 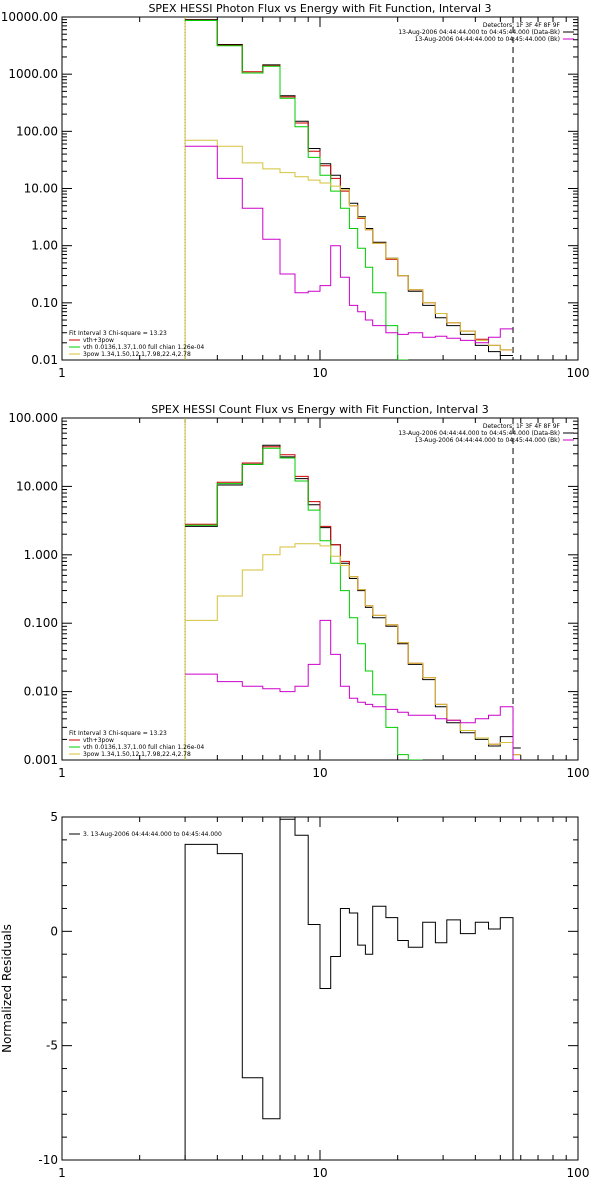 I want to click on y-tick-label: 1000.00, so click(x=33, y=74).